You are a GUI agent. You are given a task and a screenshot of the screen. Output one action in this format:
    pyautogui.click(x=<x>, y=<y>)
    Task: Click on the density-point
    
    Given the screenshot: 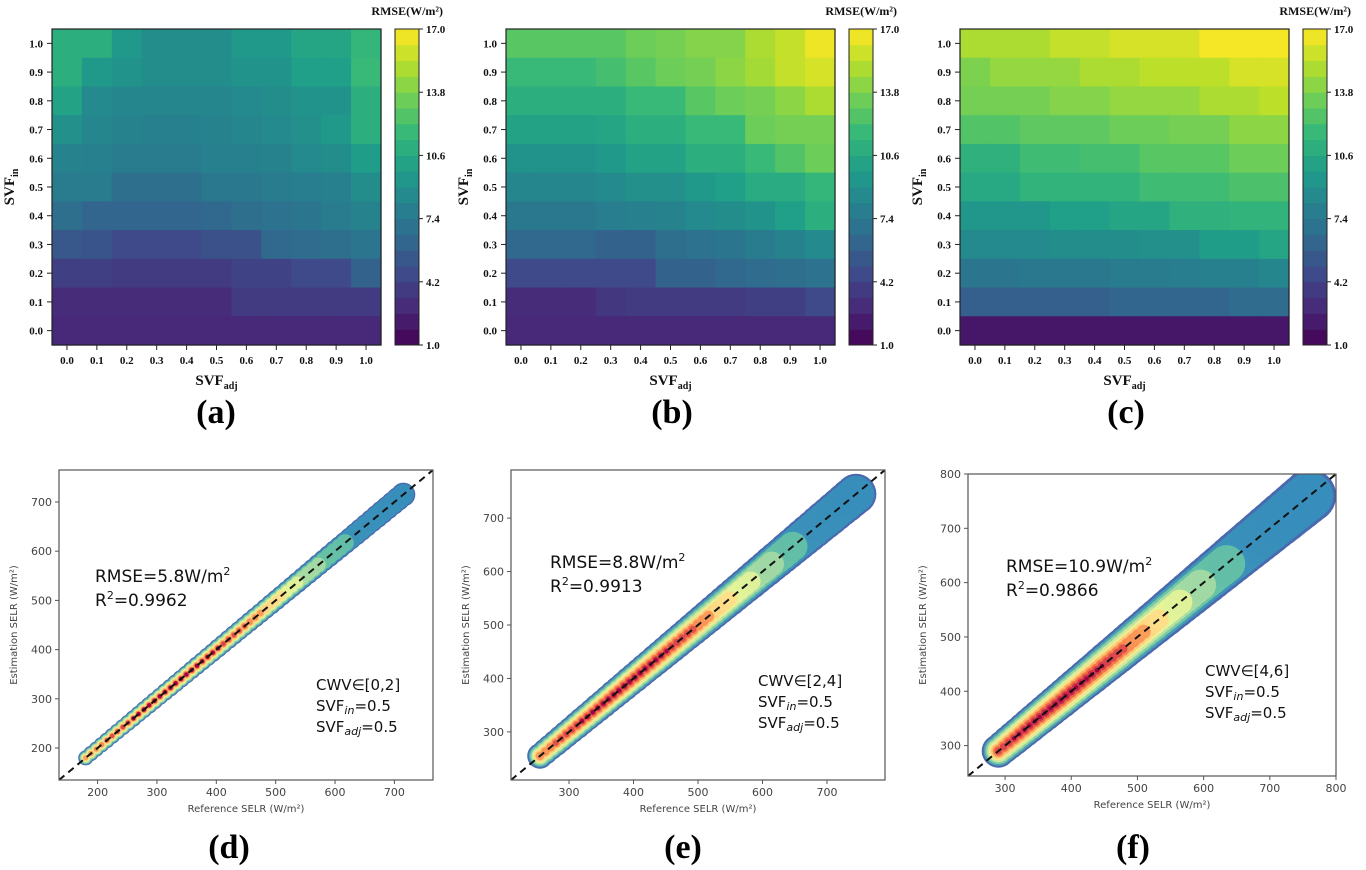 What is the action you would take?
    pyautogui.click(x=1050, y=708)
    